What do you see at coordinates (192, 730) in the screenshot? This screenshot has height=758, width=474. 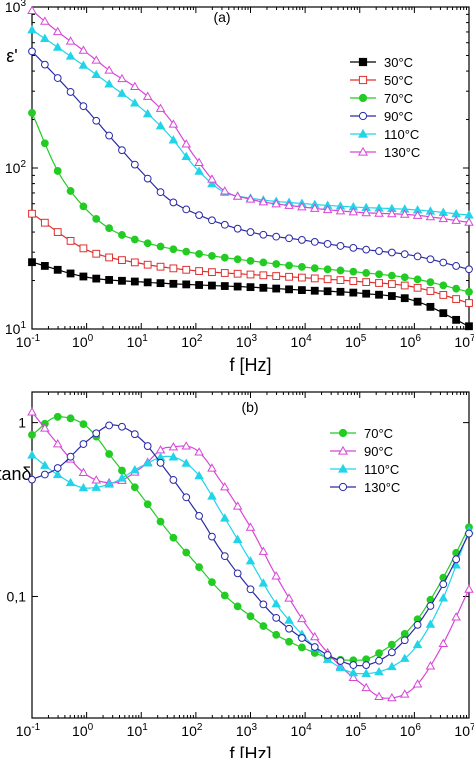 I see `x-tick-label: 10²` at bounding box center [192, 730].